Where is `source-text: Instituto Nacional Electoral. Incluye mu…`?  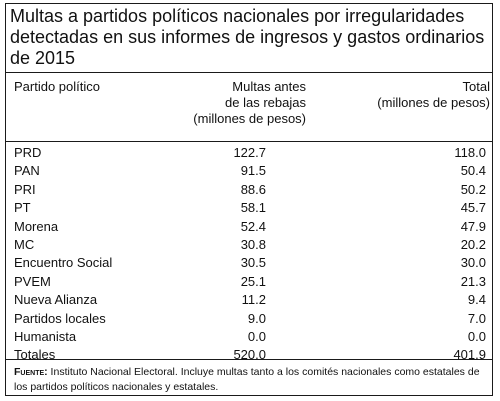
source-text: Instituto Nacional Electoral. Incluye mu… is located at coordinates (247, 379).